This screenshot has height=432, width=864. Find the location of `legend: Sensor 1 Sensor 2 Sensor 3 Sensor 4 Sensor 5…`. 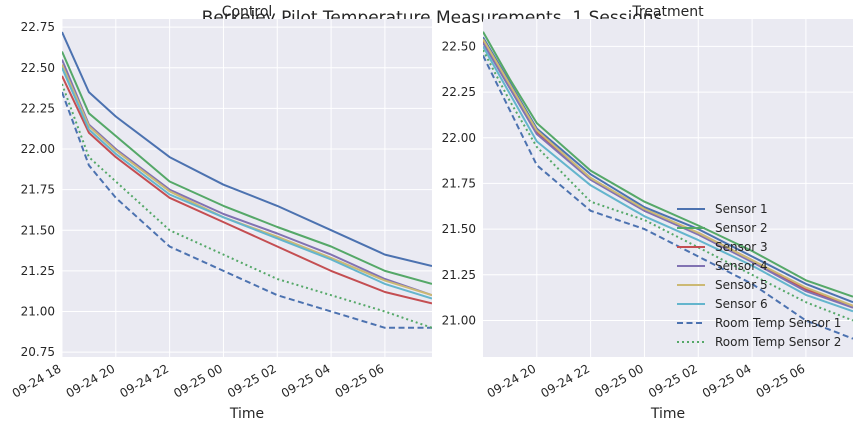

legend: Sensor 1 Sensor 2 Sensor 3 Sensor 4 Sensor 5… is located at coordinates (759, 275).